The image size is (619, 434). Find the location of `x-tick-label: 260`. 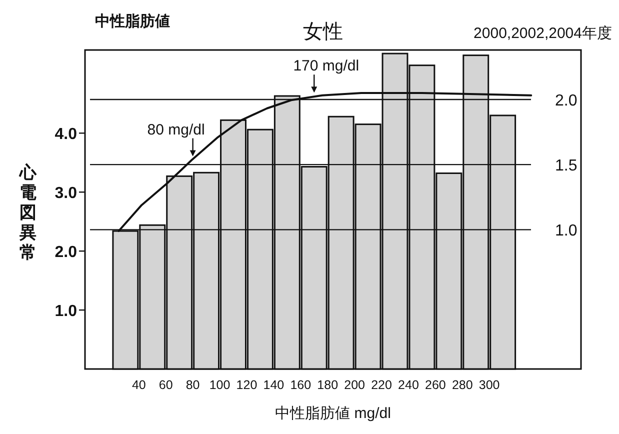

x-tick-label: 260 is located at coordinates (435, 385).